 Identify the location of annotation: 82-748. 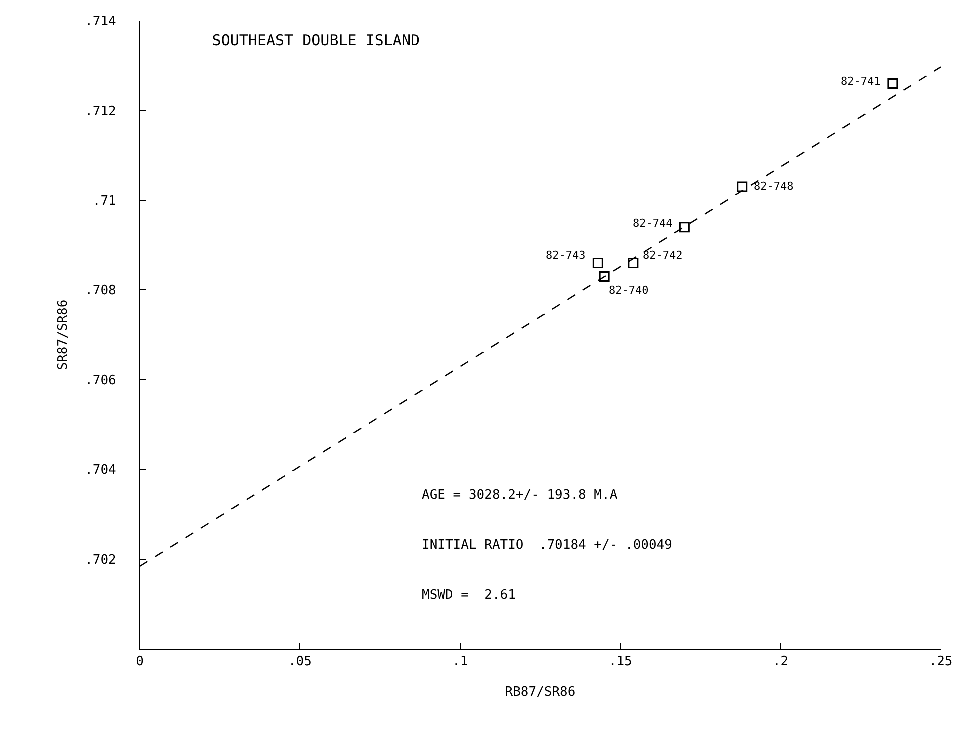
(774, 186).